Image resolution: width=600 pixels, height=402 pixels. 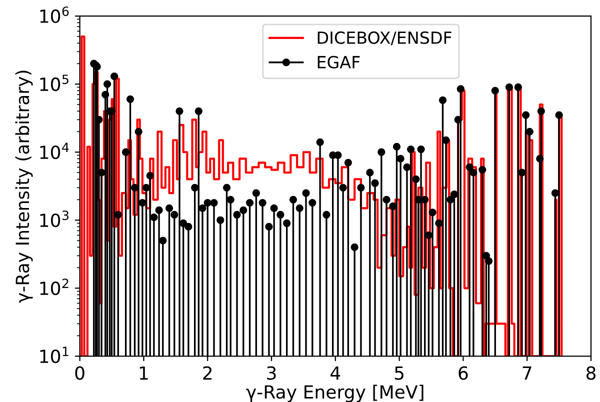 I want to click on y-tick-label: 10$^{4}$, so click(x=54, y=151).